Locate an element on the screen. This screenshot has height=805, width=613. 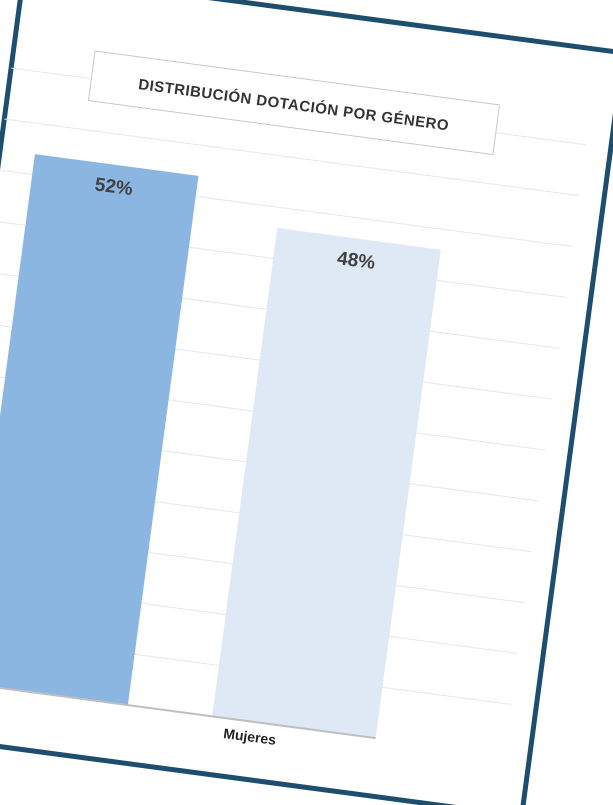
category-label-mujeres: Mujeres is located at coordinates (250, 736).